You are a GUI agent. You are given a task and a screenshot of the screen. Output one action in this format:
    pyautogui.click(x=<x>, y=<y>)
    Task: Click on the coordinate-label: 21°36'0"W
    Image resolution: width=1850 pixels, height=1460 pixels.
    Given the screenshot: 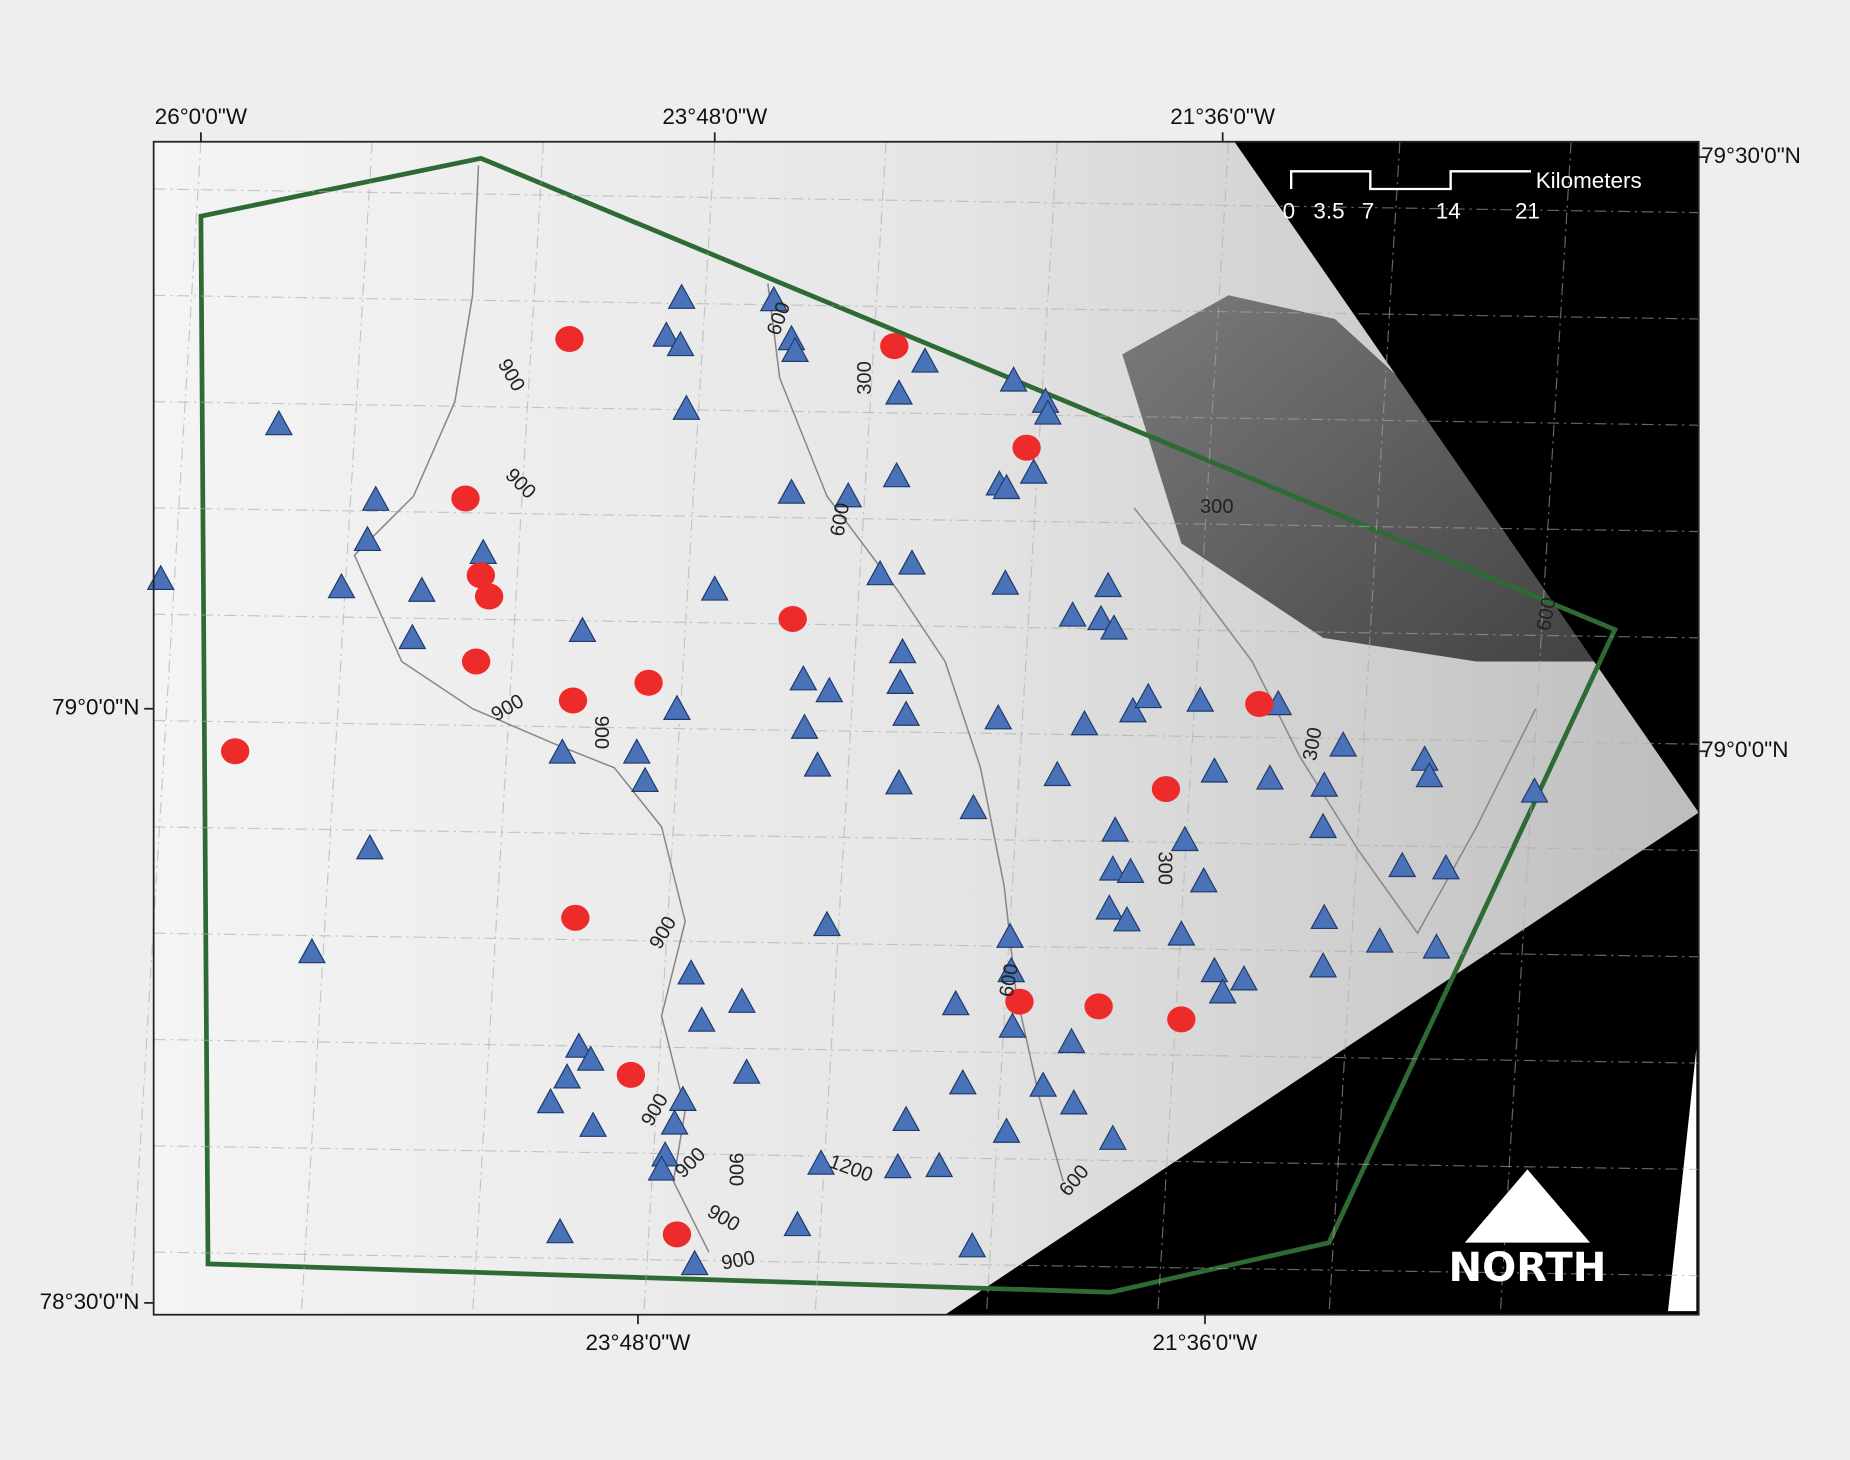 What is the action you would take?
    pyautogui.click(x=1223, y=116)
    